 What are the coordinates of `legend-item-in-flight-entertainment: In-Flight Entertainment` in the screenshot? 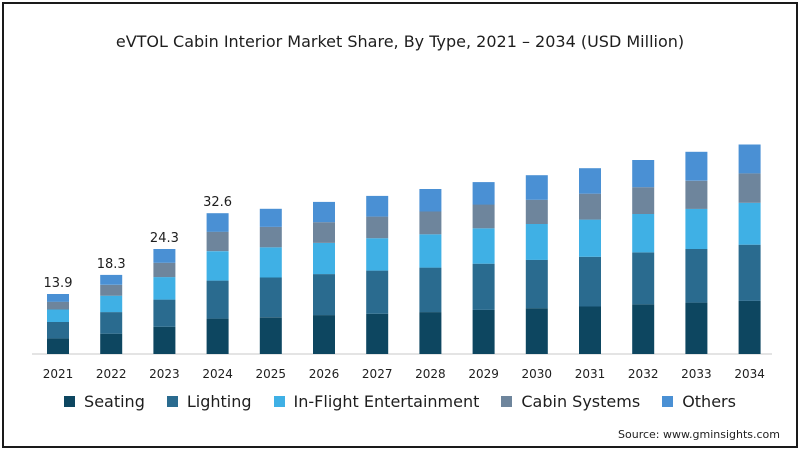 It's located at (376, 401).